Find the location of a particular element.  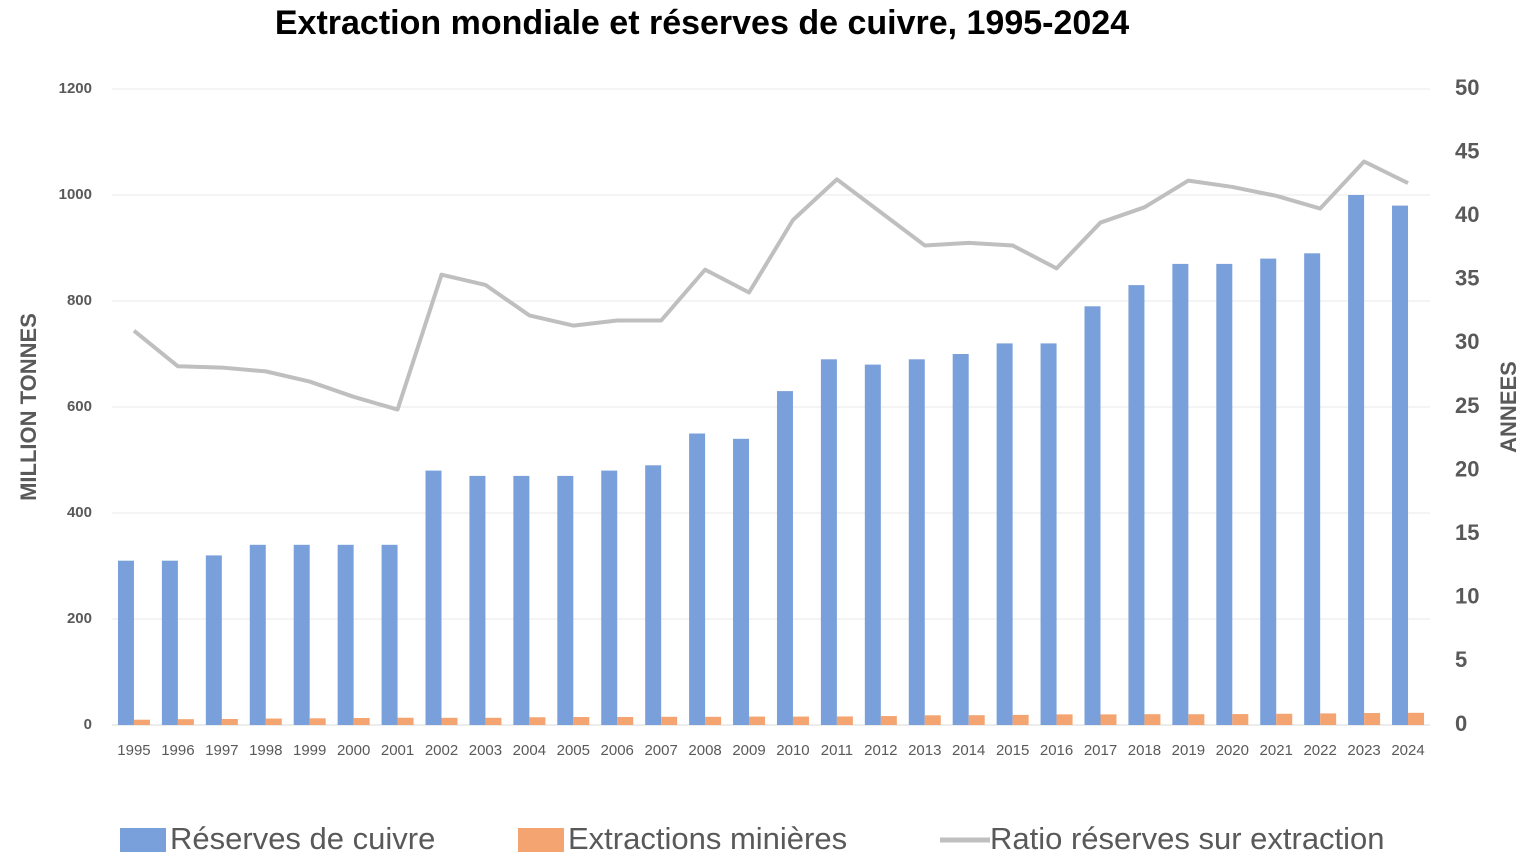

x-tick-label: 2001 is located at coordinates (397, 750).